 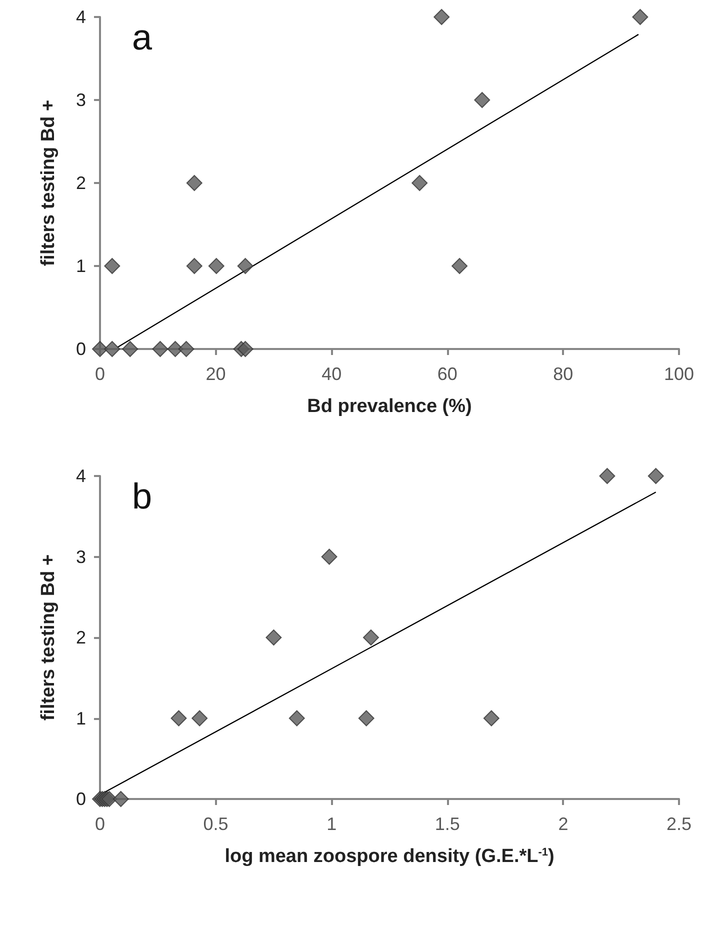 I want to click on x-tick-label: 2, so click(x=563, y=824).